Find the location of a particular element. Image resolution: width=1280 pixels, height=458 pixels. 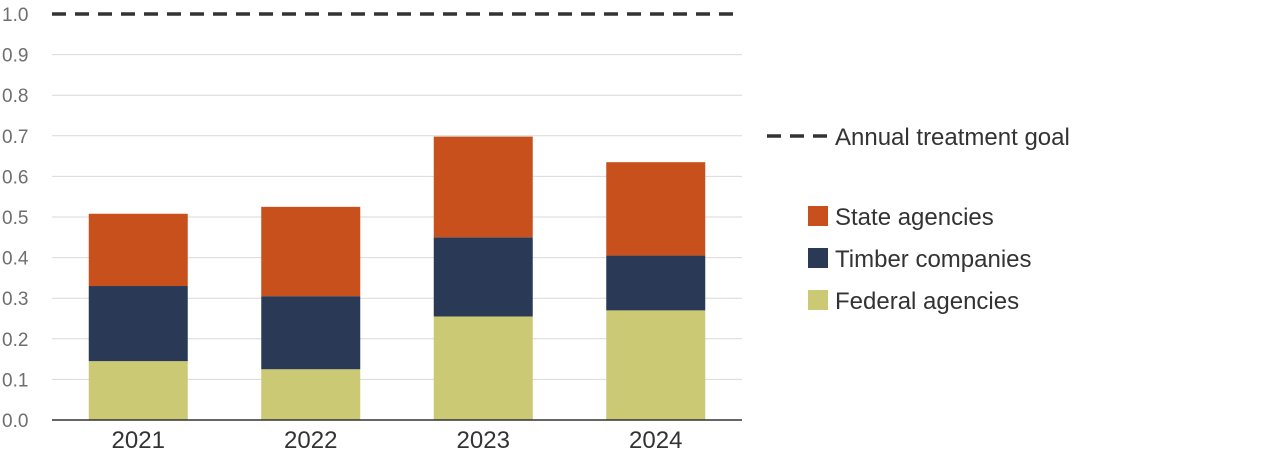

bar-federal-agencies-2021 is located at coordinates (138, 390).